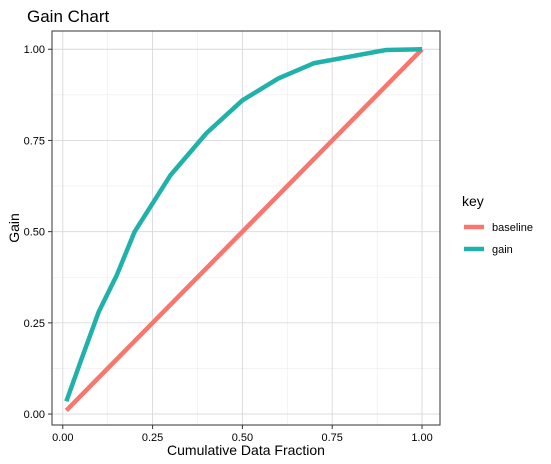  Describe the element at coordinates (34, 324) in the screenshot. I see `y-tick-label: 0.25` at that location.